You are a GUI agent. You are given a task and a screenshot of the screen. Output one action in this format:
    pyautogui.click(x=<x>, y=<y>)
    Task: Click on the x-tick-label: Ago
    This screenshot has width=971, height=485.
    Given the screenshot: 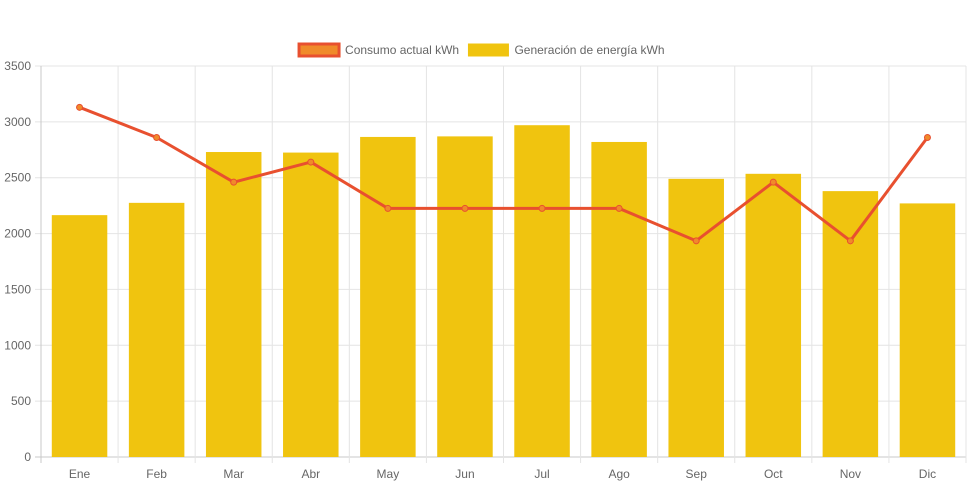 What is the action you would take?
    pyautogui.click(x=619, y=474)
    